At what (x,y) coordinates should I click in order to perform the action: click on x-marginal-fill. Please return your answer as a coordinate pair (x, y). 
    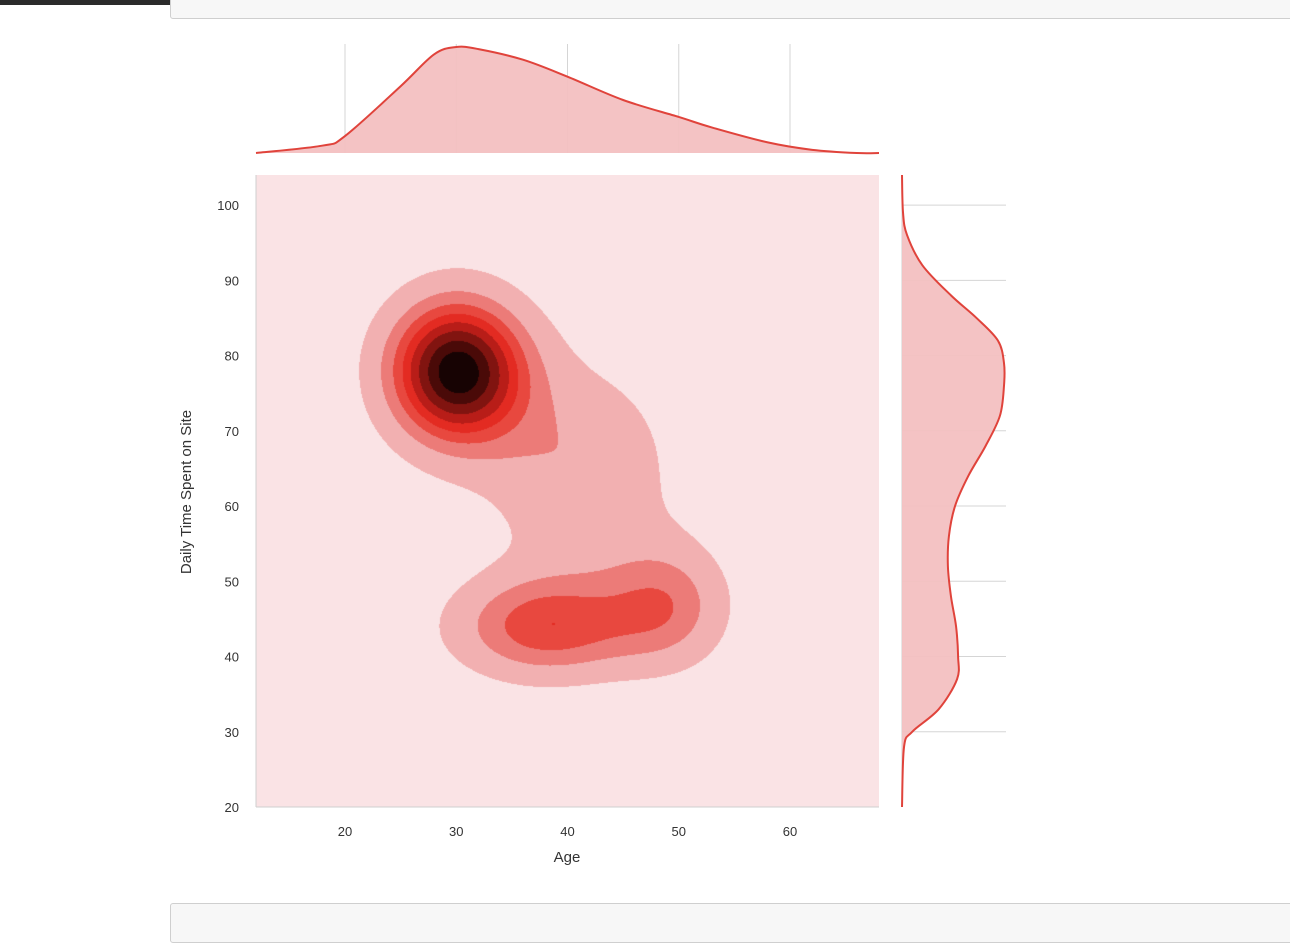
    Looking at the image, I should click on (567, 100).